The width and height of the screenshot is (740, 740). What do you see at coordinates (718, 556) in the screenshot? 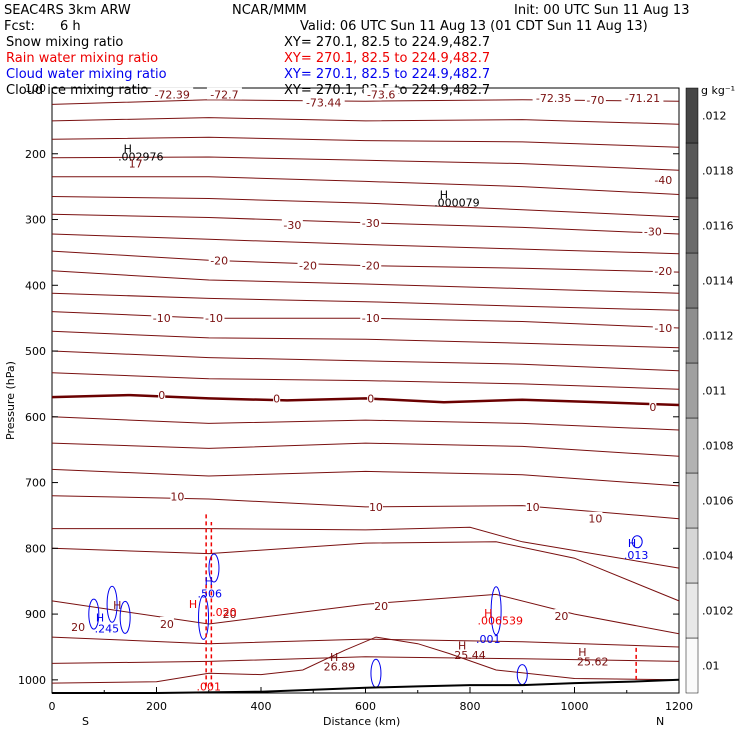
I see `colorbar-label: .0104` at bounding box center [718, 556].